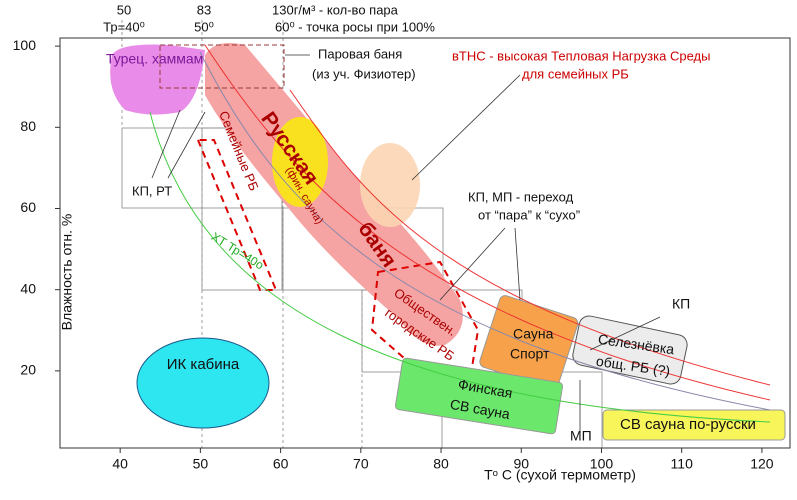  I want to click on x-tick-label: 80, so click(441, 464).